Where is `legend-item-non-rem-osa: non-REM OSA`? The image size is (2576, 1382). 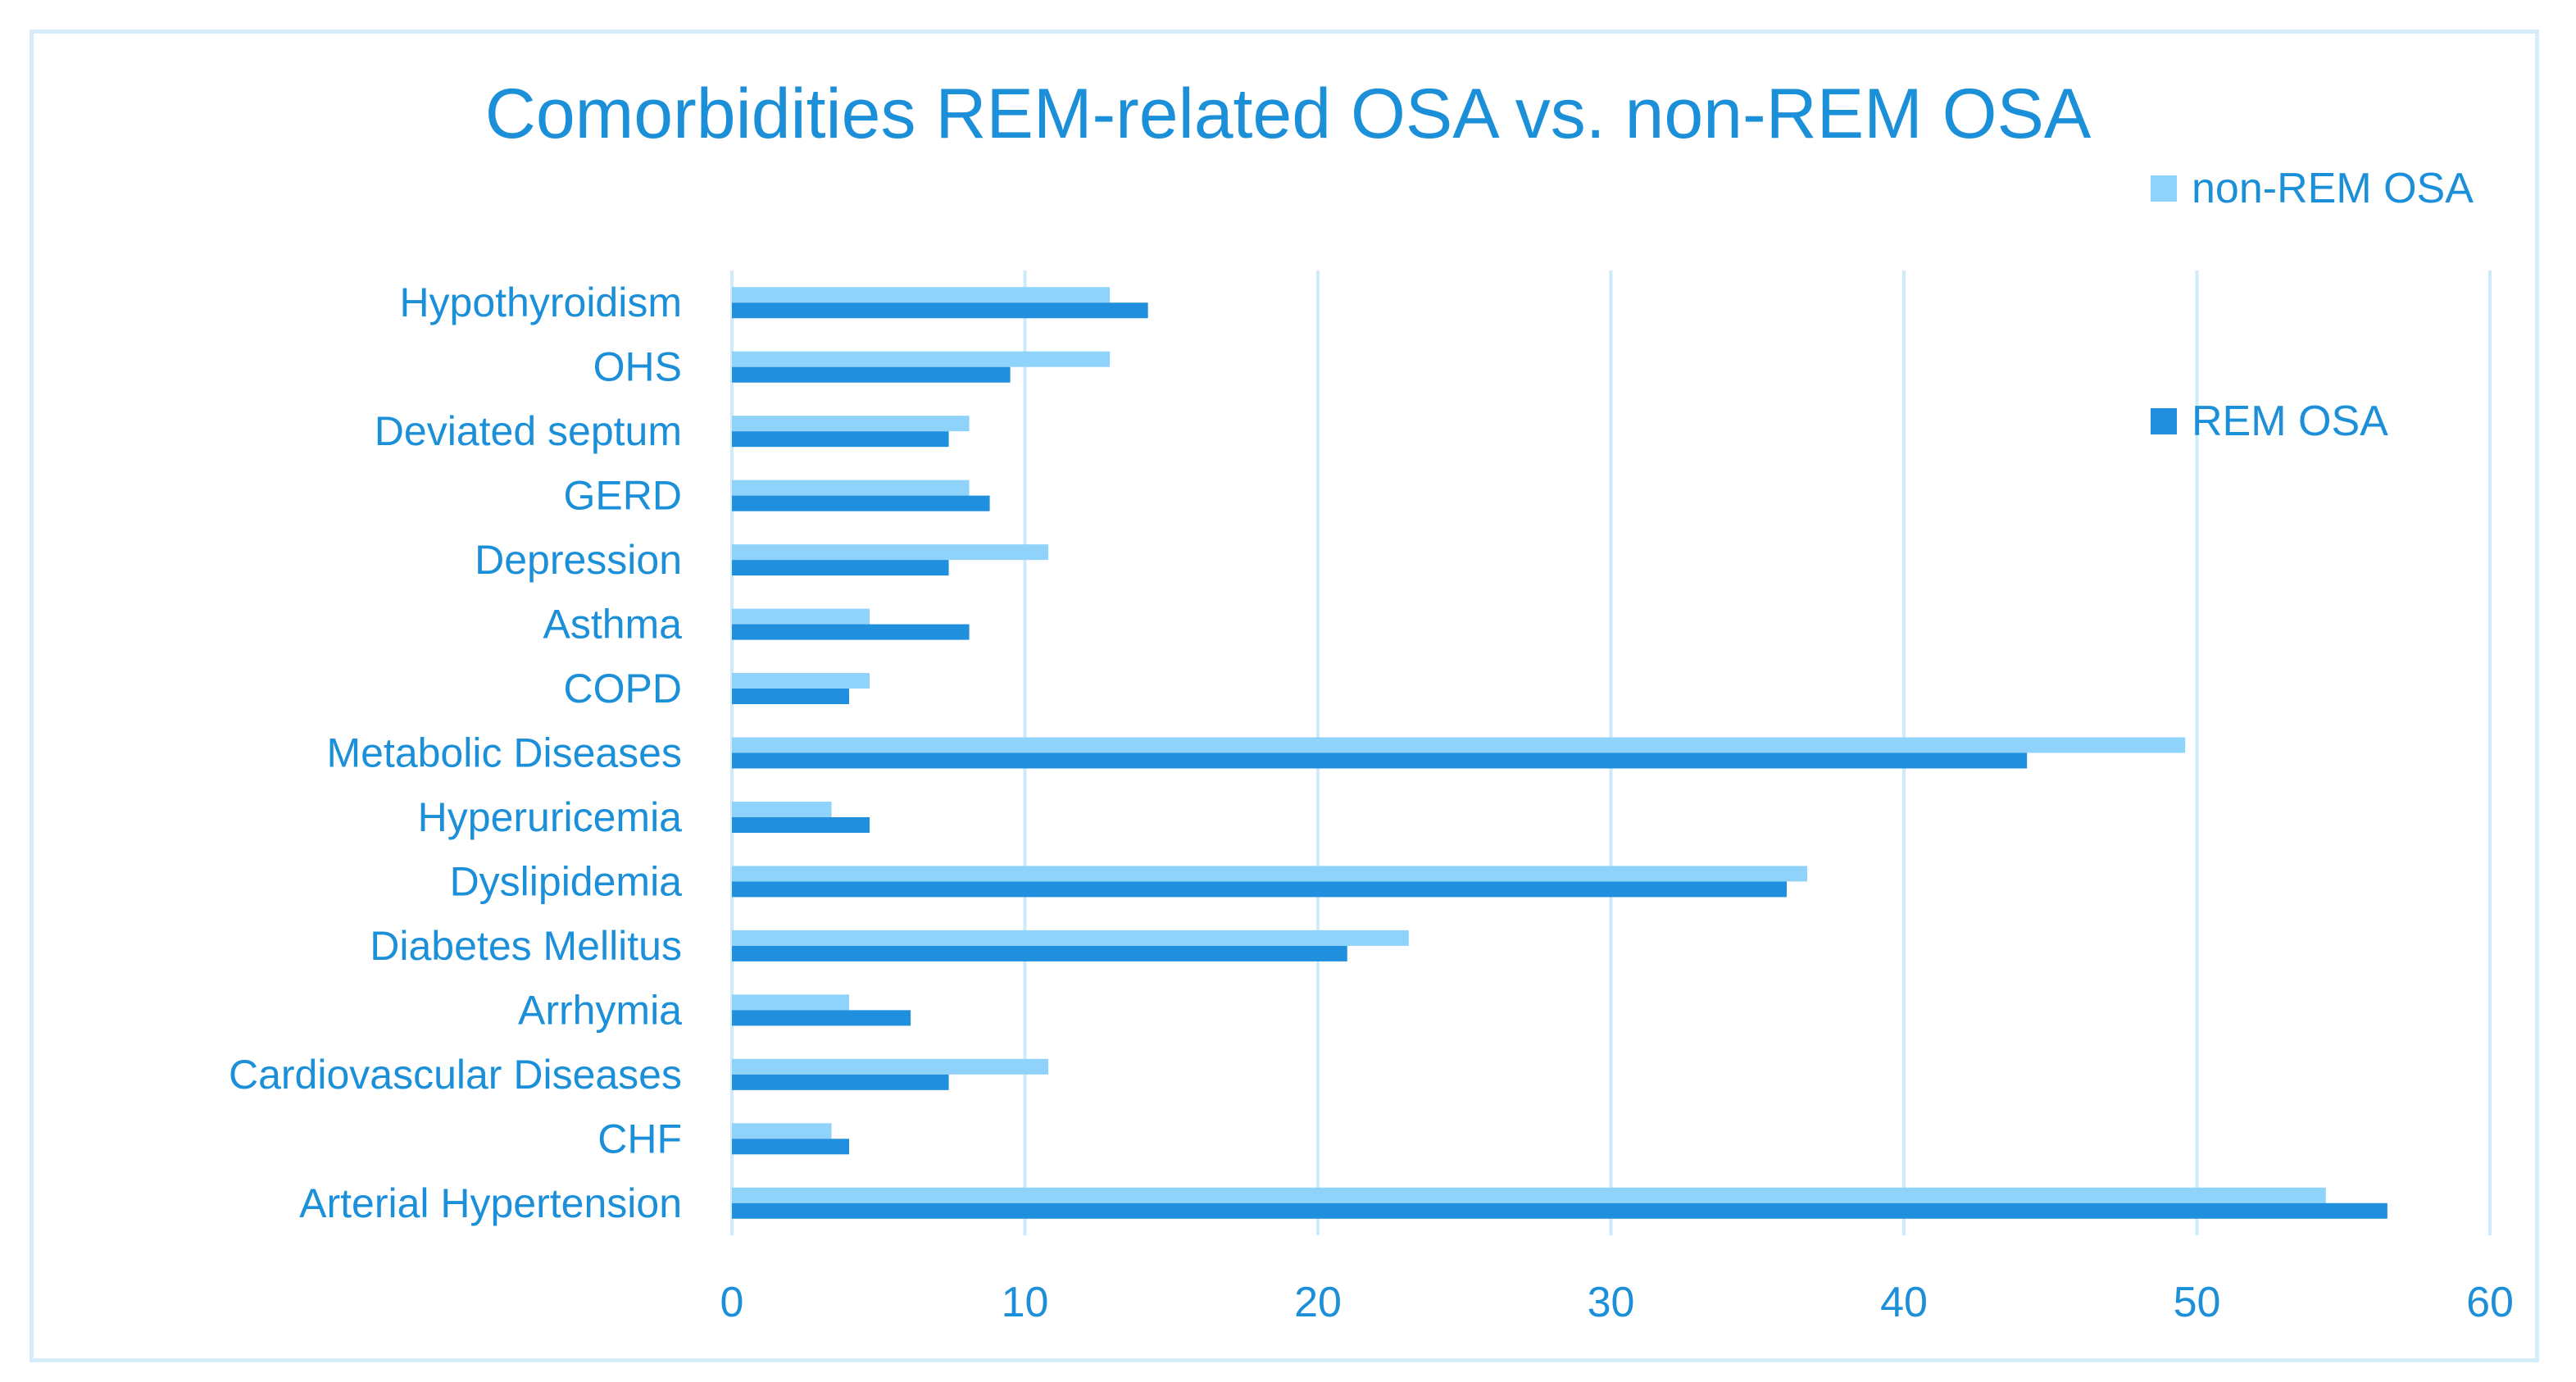
legend-item-non-rem-osa: non-REM OSA is located at coordinates (2312, 189).